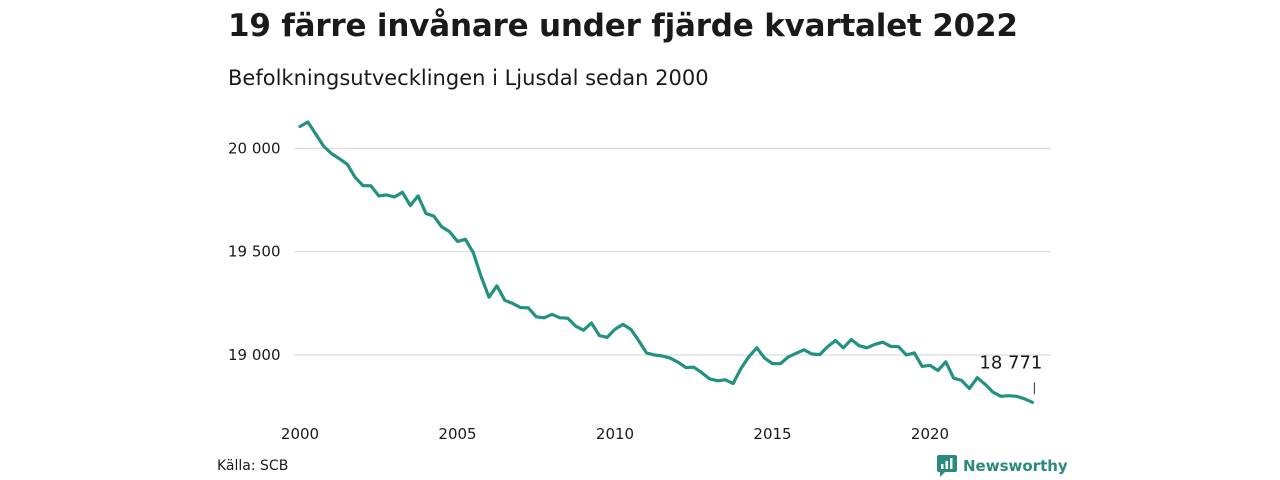 The width and height of the screenshot is (1280, 480). I want to click on y-tick-label: 20 000, so click(254, 148).